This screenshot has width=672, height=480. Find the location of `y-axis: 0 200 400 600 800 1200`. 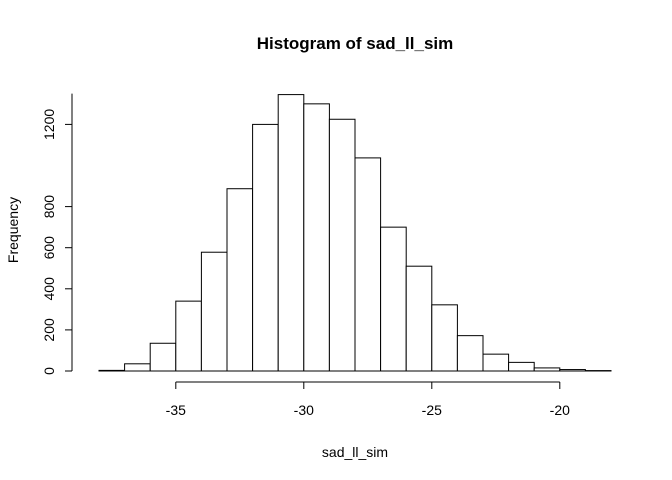

y-axis: 0 200 400 600 800 1200 is located at coordinates (57, 234).